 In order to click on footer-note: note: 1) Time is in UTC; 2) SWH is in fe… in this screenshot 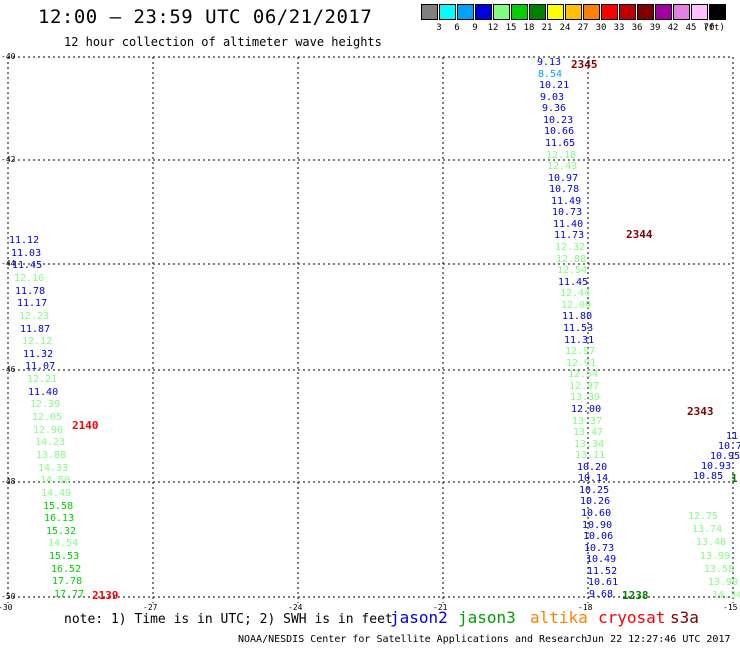, I will do `click(228, 619)`.